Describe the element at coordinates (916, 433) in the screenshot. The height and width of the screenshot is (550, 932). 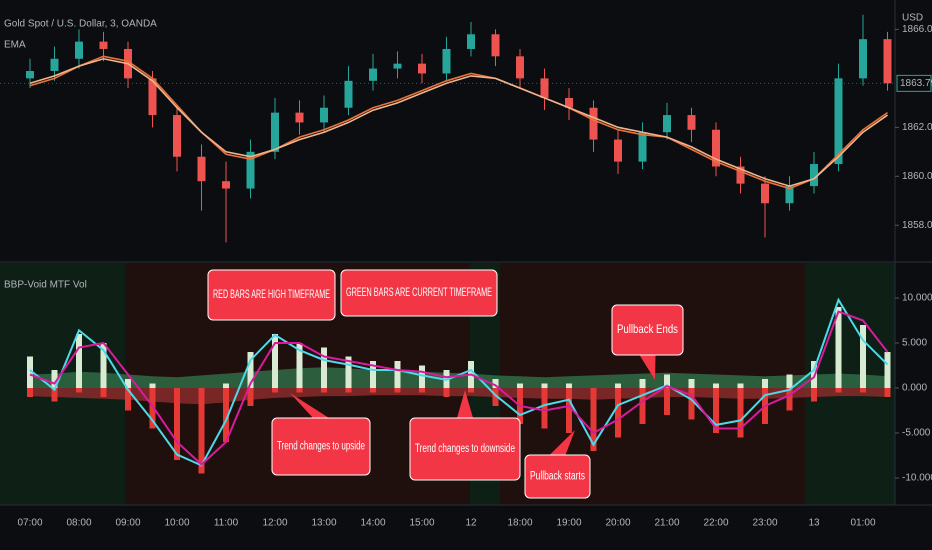
I see `indicator-tick-label: -5.000` at that location.